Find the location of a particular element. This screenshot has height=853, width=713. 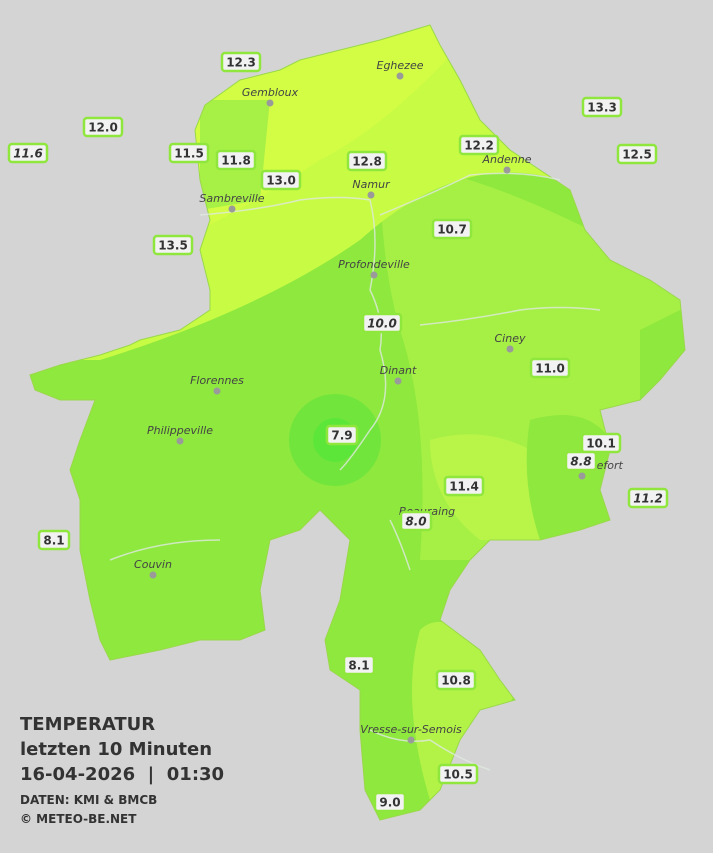

station-value: 9.0 is located at coordinates (389, 803).